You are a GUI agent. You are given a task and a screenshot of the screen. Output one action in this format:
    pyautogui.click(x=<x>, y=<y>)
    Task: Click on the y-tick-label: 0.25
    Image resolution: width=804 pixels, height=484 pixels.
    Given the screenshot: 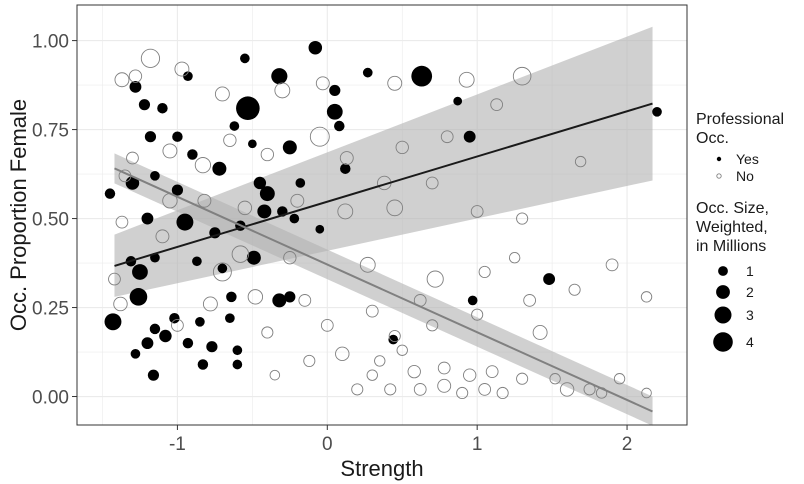 What is the action you would take?
    pyautogui.click(x=50, y=309)
    